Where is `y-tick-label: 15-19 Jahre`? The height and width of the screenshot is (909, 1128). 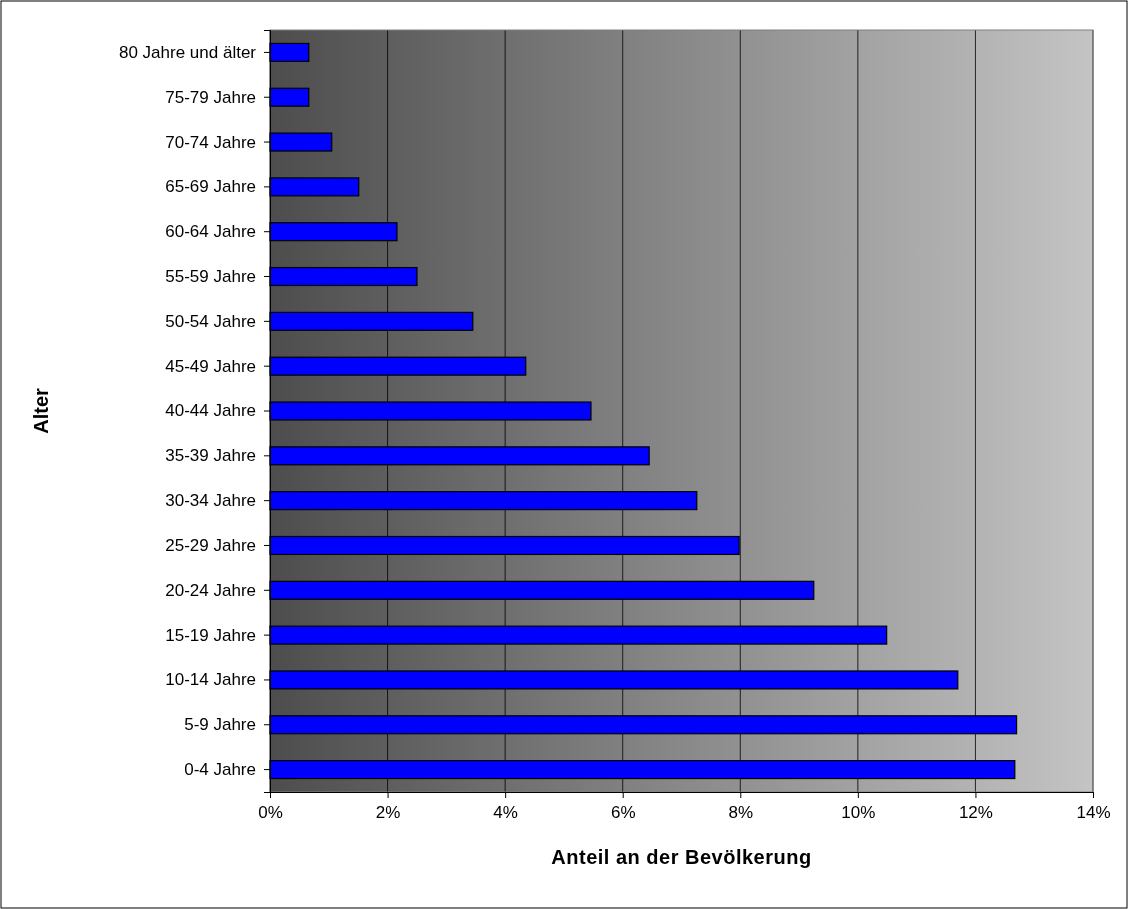
y-tick-label: 15-19 Jahre is located at coordinates (210, 635).